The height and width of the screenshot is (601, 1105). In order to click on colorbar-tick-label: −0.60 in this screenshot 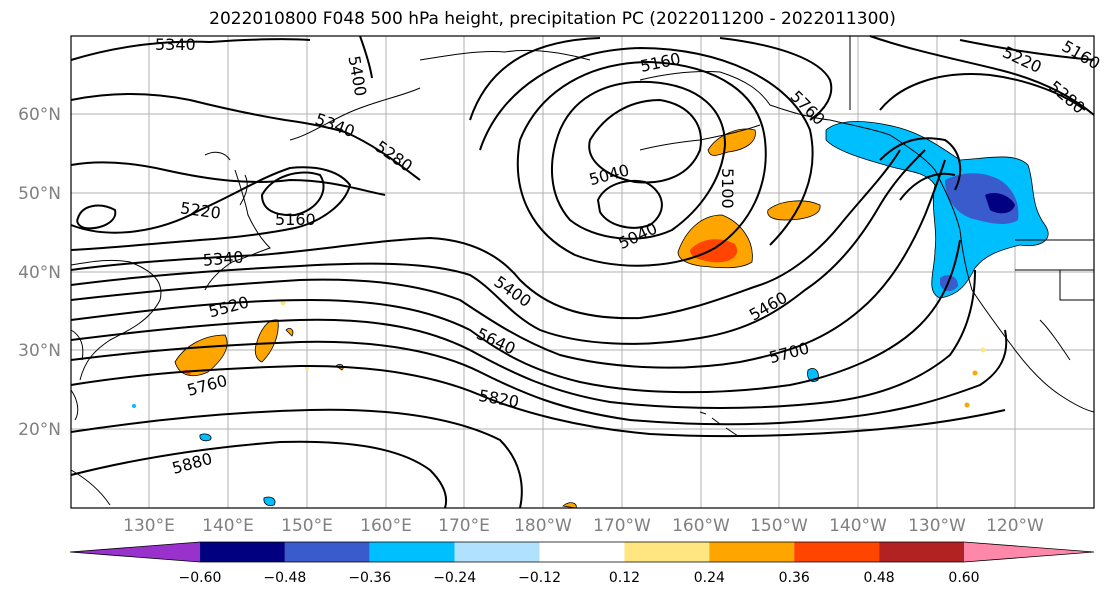, I will do `click(200, 578)`.